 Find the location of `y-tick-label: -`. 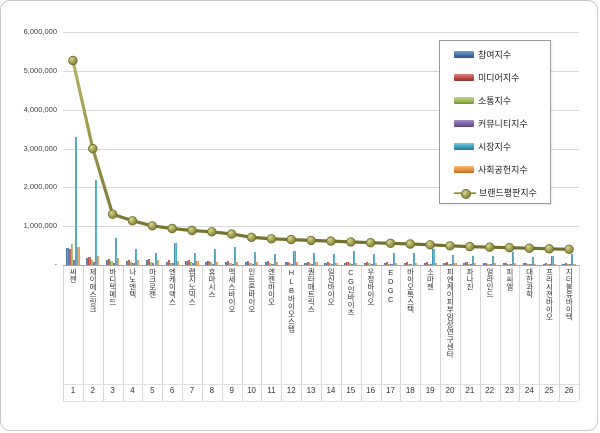

y-tick-label: - is located at coordinates (56, 264).